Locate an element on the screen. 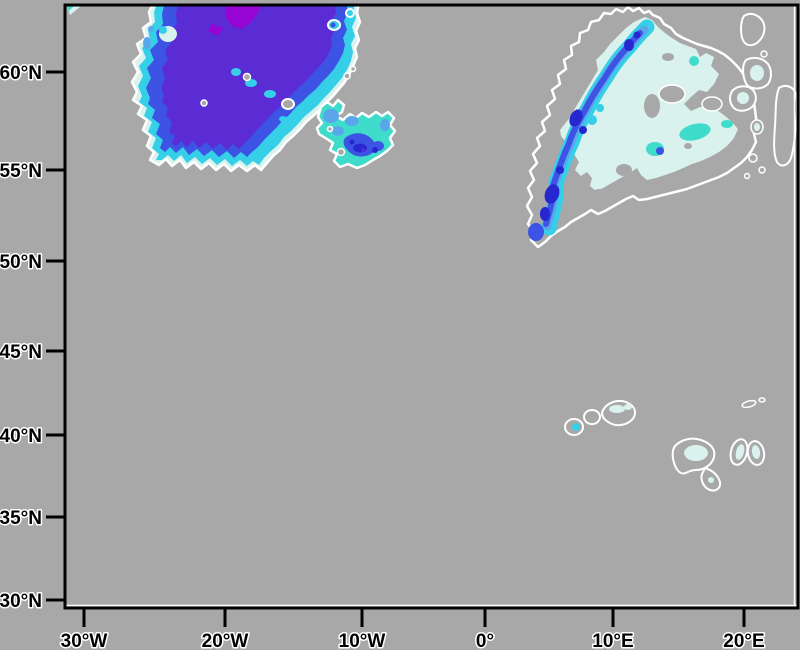 This screenshot has width=800, height=650. x-tick-label: 10°W is located at coordinates (362, 640).